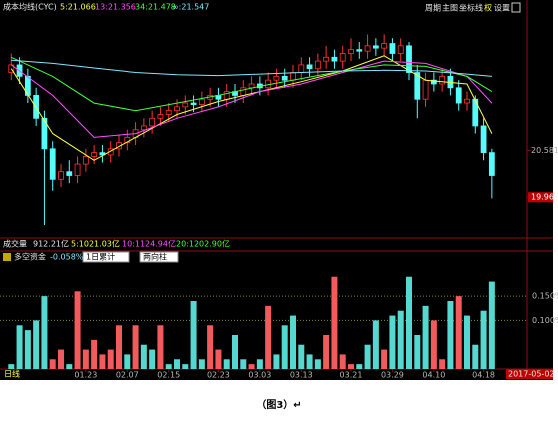  I want to click on y-tick-label: 0.150%, so click(545, 296).